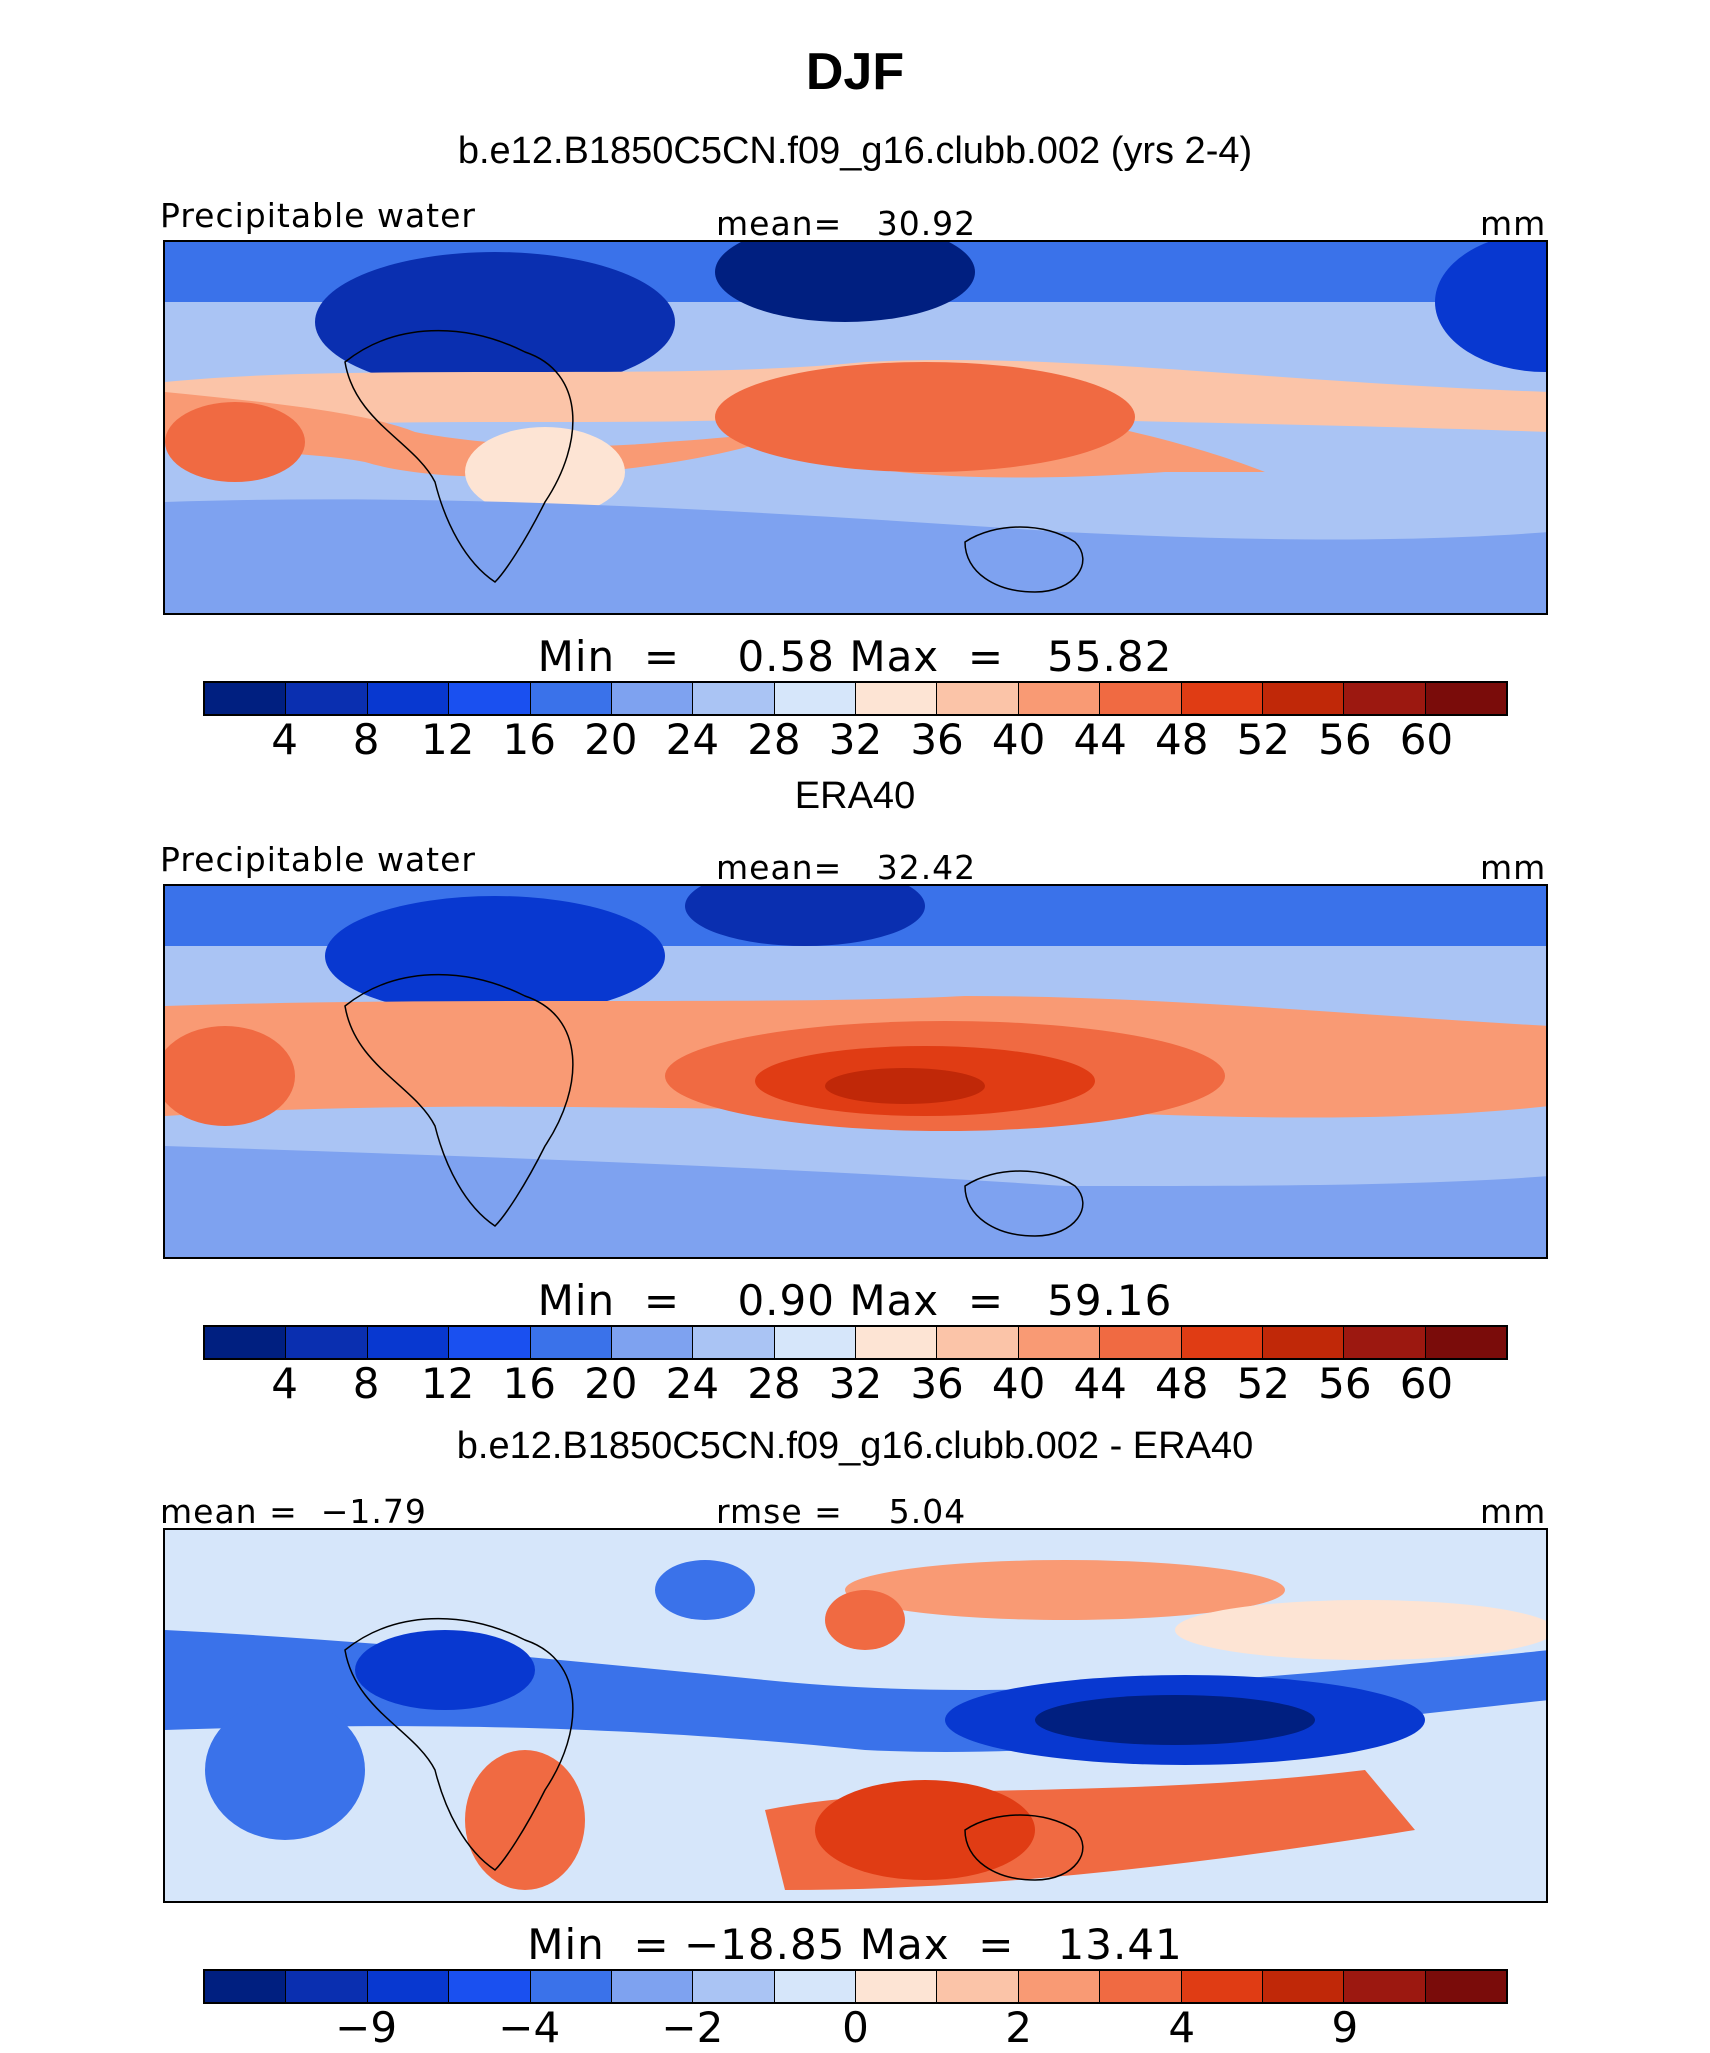  What do you see at coordinates (1018, 2027) in the screenshot?
I see `colorbar-tick-label: 2` at bounding box center [1018, 2027].